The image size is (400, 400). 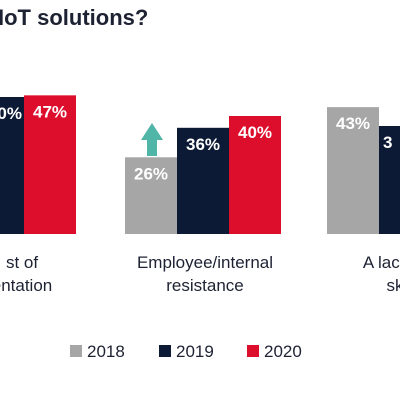 I want to click on category-label: entation, so click(x=26, y=285).